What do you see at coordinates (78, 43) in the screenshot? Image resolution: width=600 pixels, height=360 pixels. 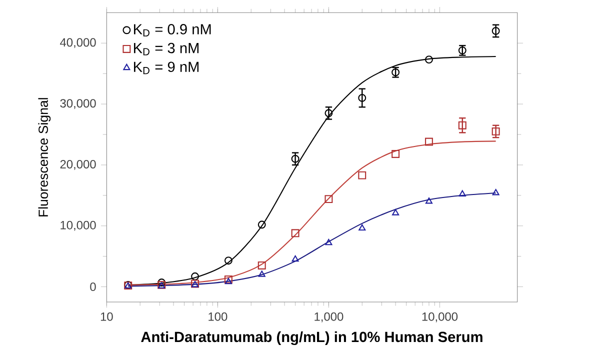 I see `y-tick-label: 40,000` at bounding box center [78, 43].